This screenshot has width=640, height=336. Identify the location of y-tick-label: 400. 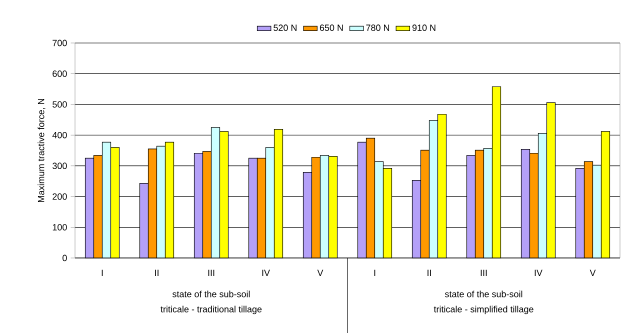
(59, 135).